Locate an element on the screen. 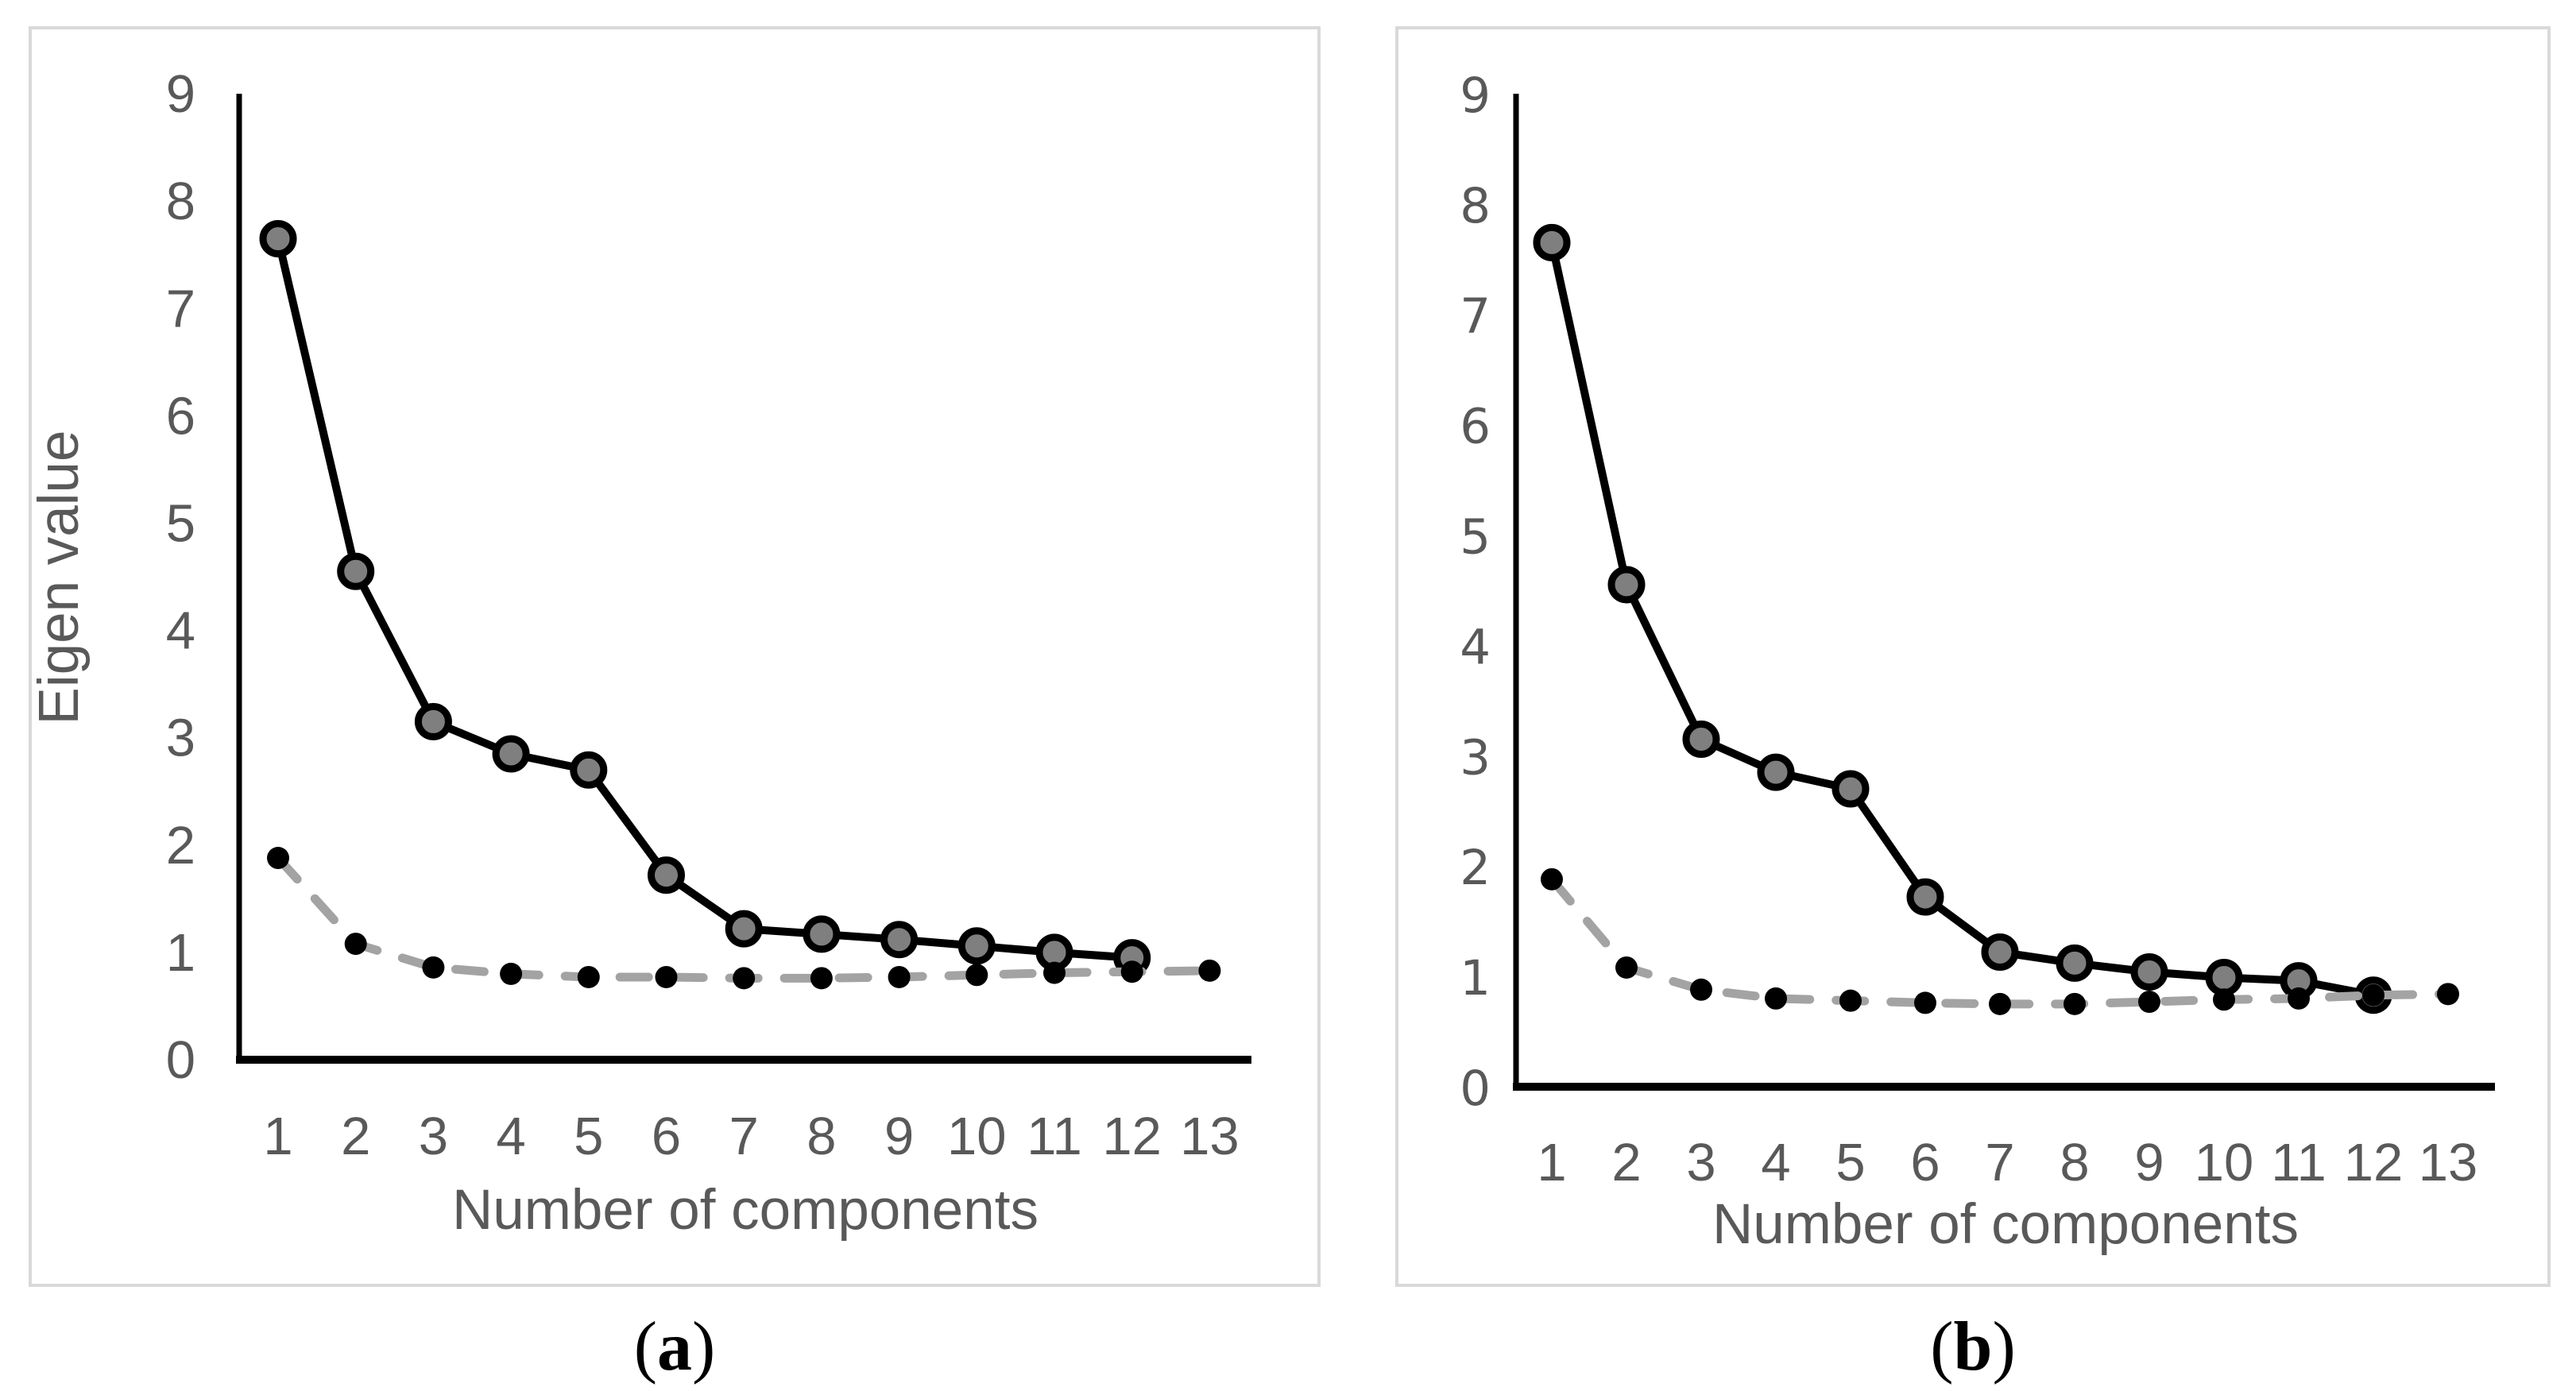 This screenshot has height=1391, width=2576. caption-b: (b) is located at coordinates (1973, 1349).